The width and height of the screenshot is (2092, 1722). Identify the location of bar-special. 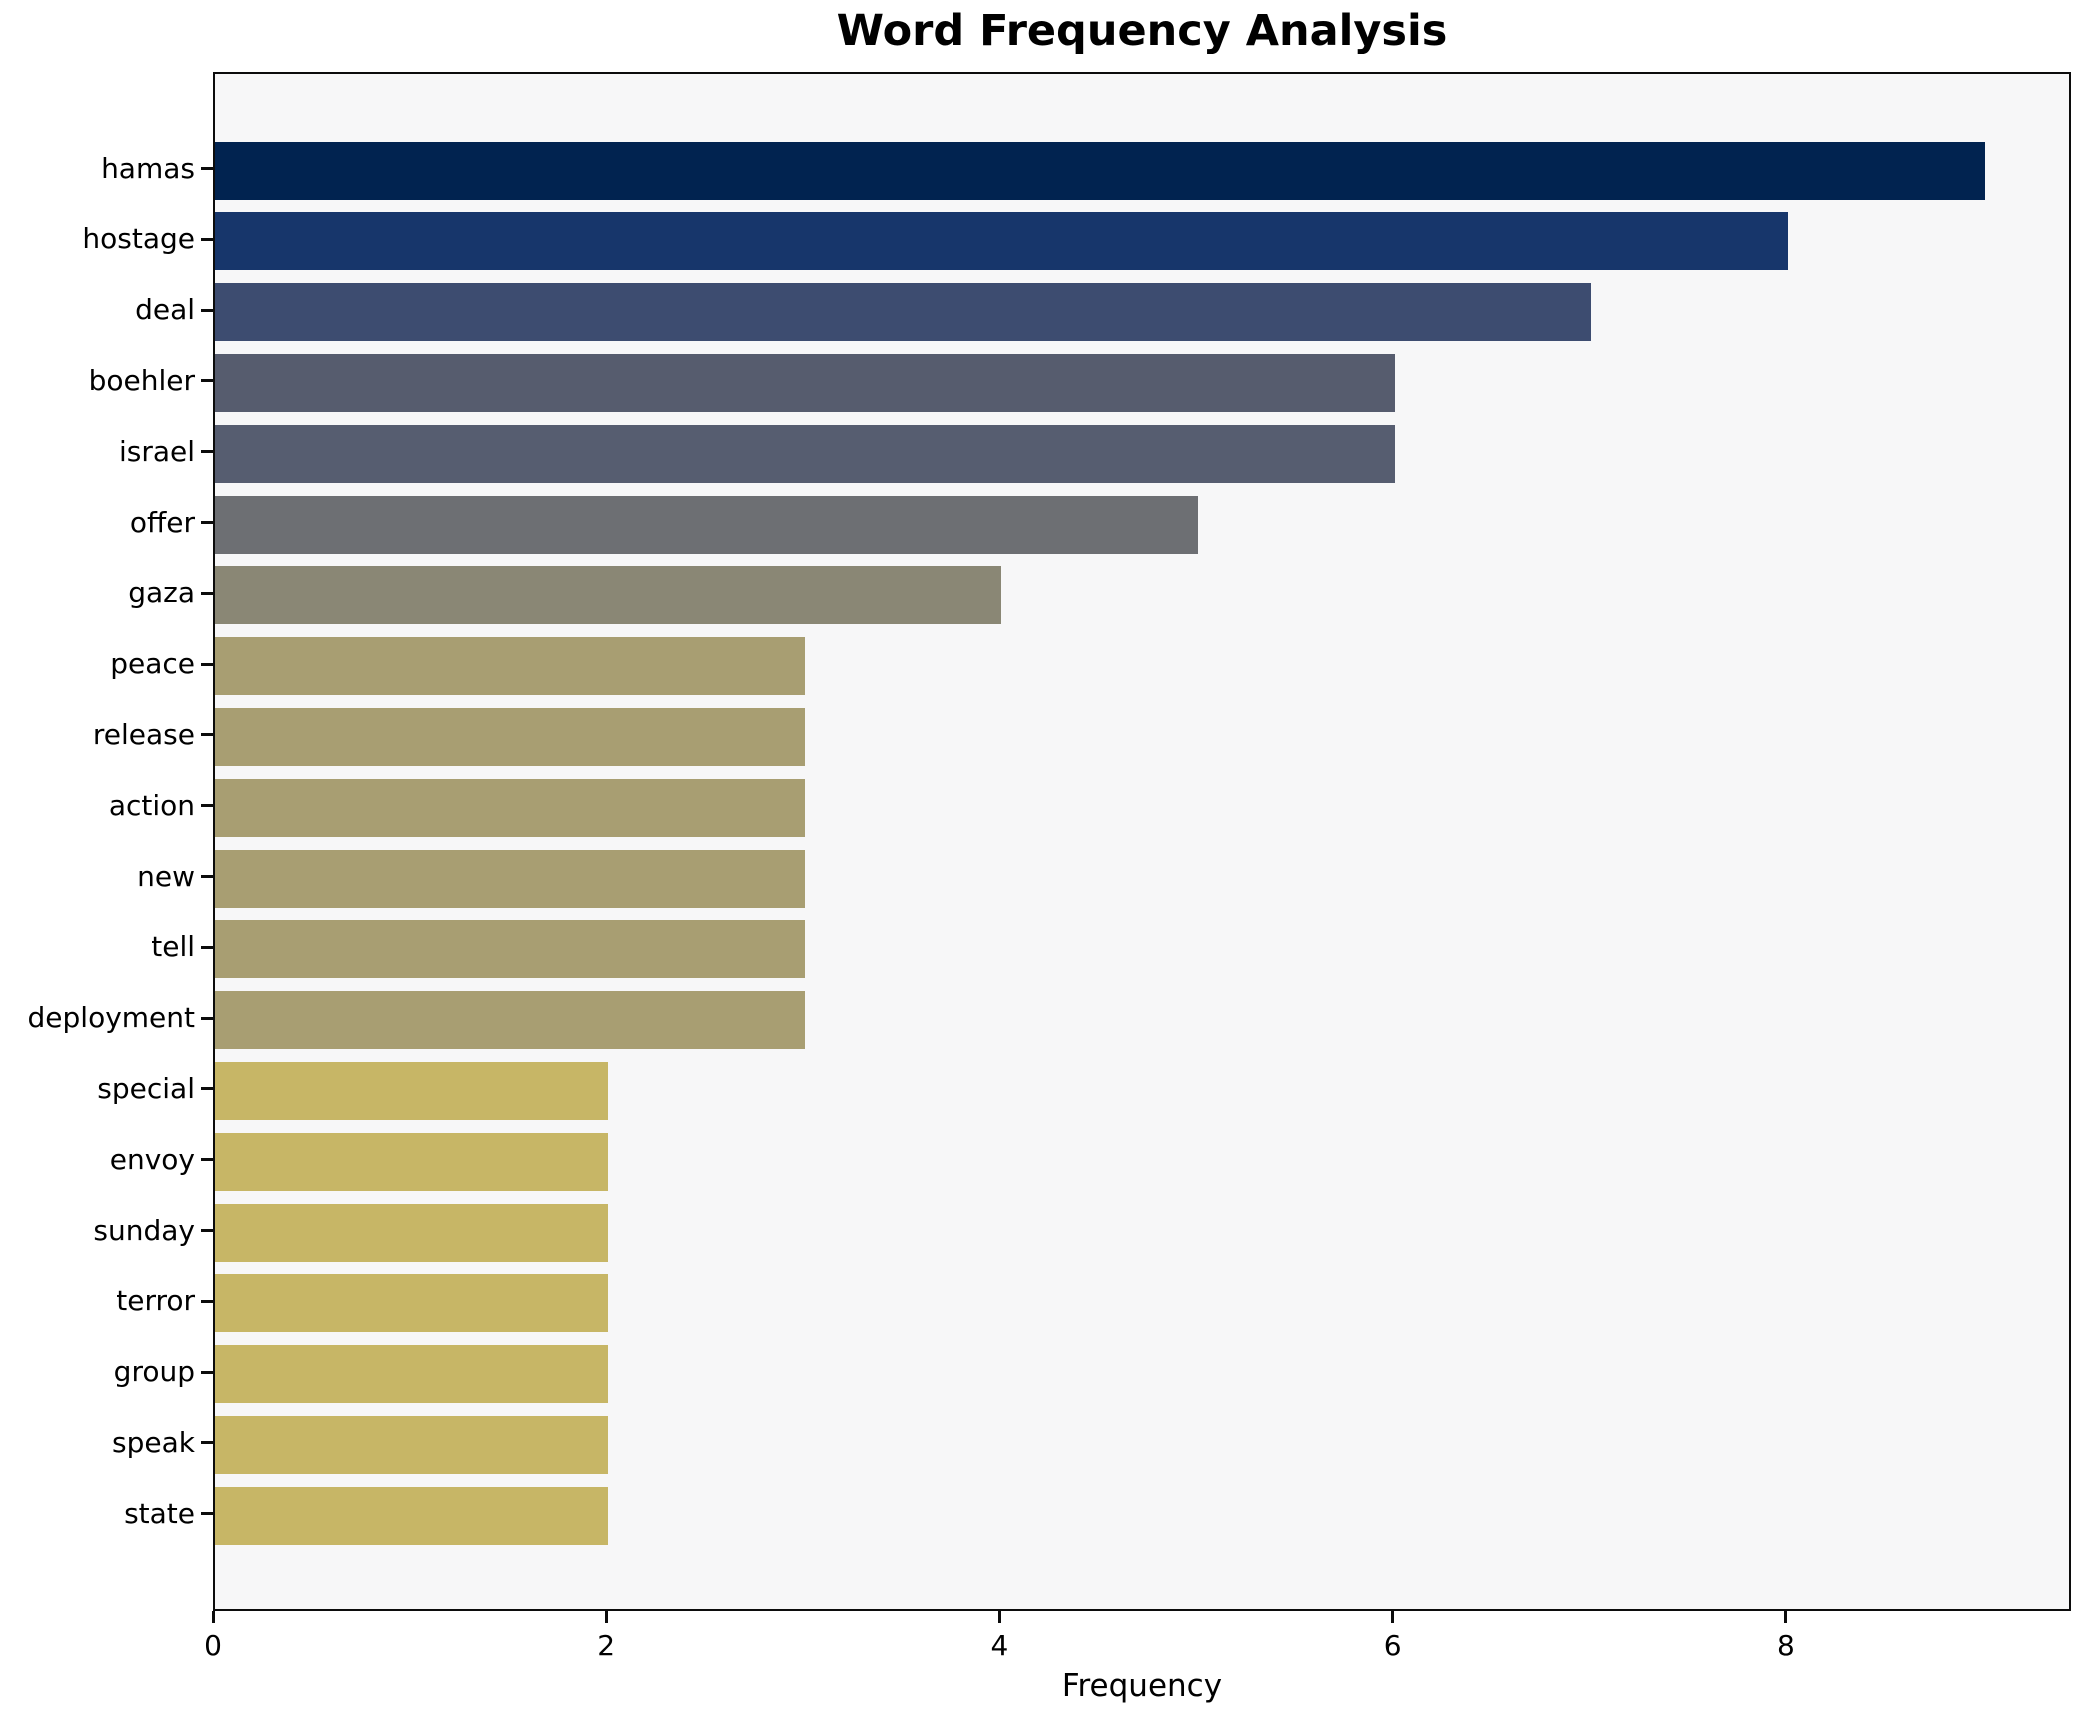
(412, 1090).